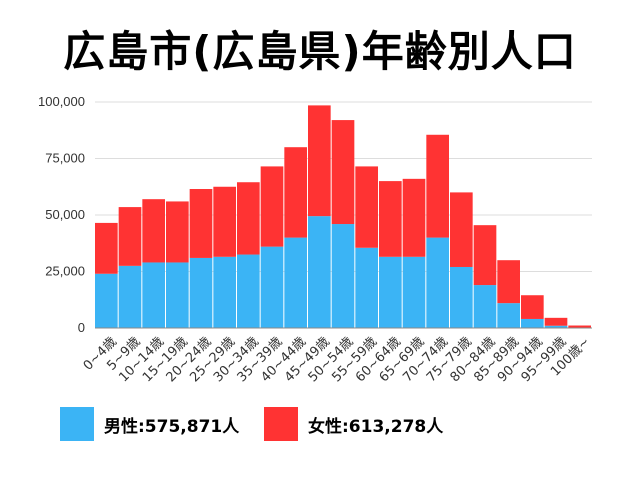 Image resolution: width=640 pixels, height=480 pixels. Describe the element at coordinates (320, 51) in the screenshot. I see `chart-title: 広島市(広島県)年齢別人口` at that location.